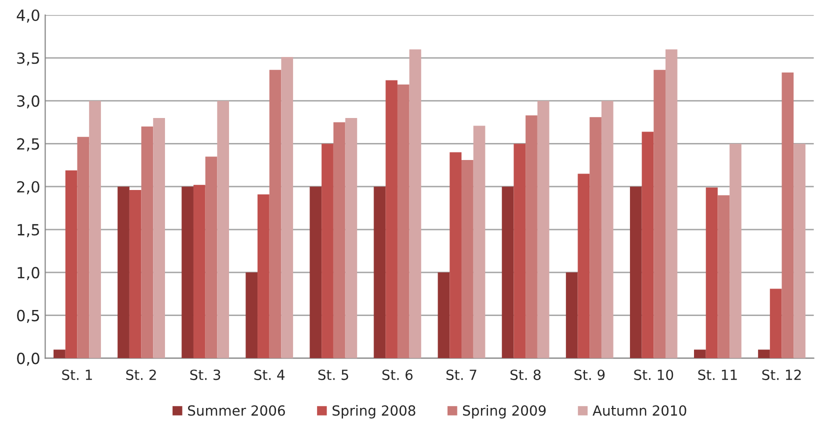 The width and height of the screenshot is (822, 429). Describe the element at coordinates (29, 273) in the screenshot. I see `y-tick-label: 1,0` at that location.